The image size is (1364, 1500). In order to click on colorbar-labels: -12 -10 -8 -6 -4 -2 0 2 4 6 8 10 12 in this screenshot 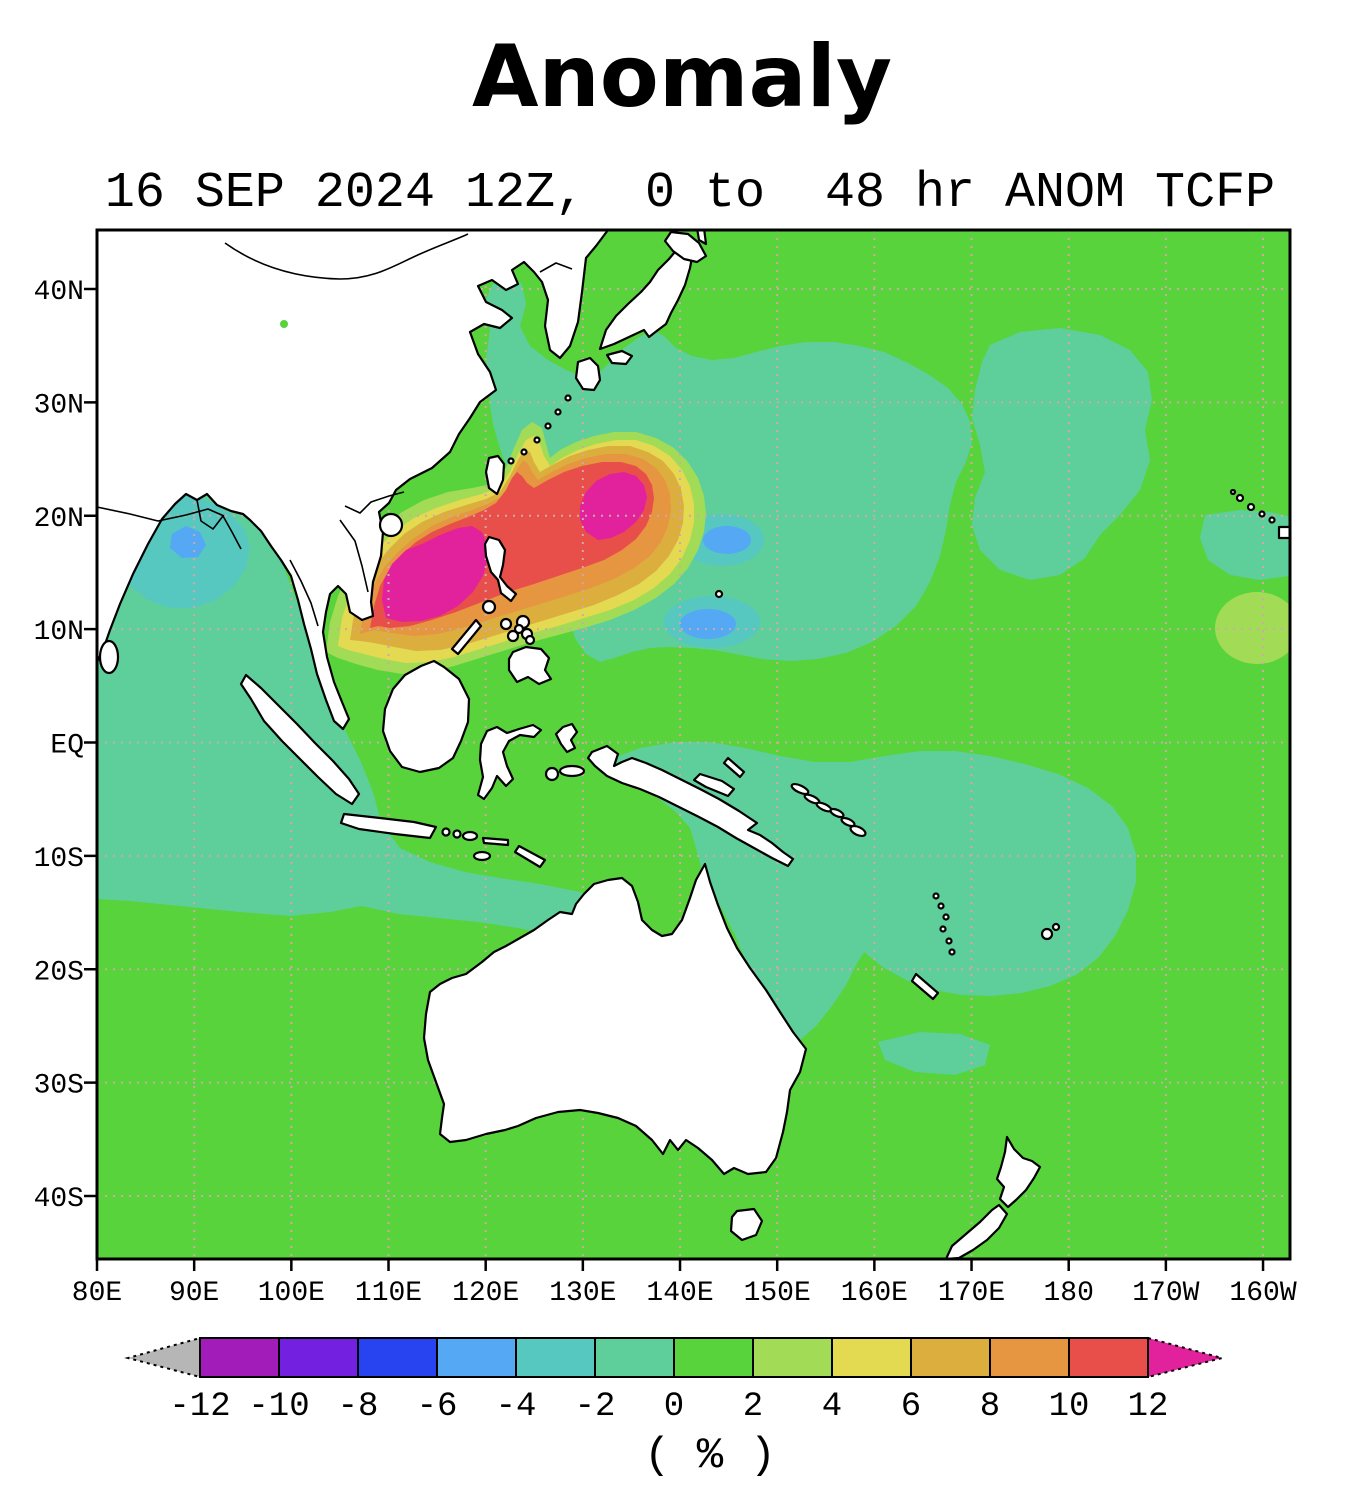, I will do `click(668, 1407)`.